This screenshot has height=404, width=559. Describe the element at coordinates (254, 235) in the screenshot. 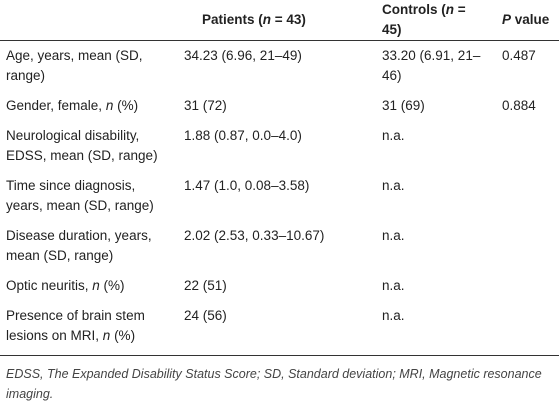

I see `table-cell: 2.02 (2.53, 0.33–10.67)` at that location.